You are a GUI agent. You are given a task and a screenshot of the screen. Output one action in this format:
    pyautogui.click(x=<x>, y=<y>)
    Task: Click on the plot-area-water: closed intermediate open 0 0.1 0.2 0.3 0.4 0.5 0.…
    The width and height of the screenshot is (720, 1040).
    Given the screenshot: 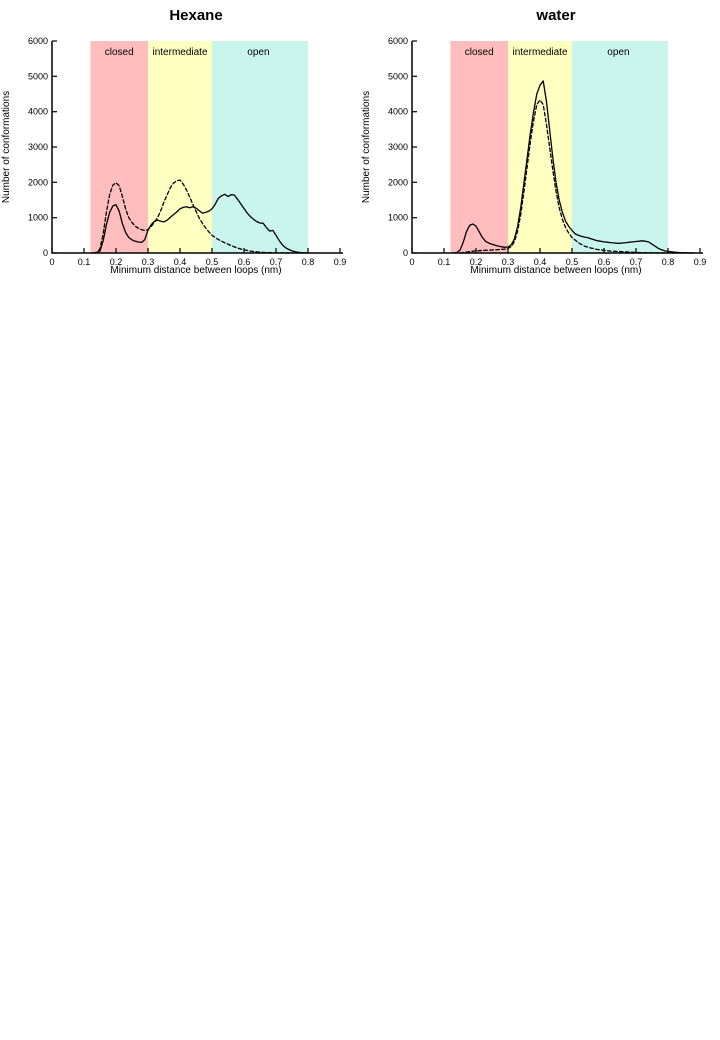 What is the action you would take?
    pyautogui.click(x=547, y=151)
    